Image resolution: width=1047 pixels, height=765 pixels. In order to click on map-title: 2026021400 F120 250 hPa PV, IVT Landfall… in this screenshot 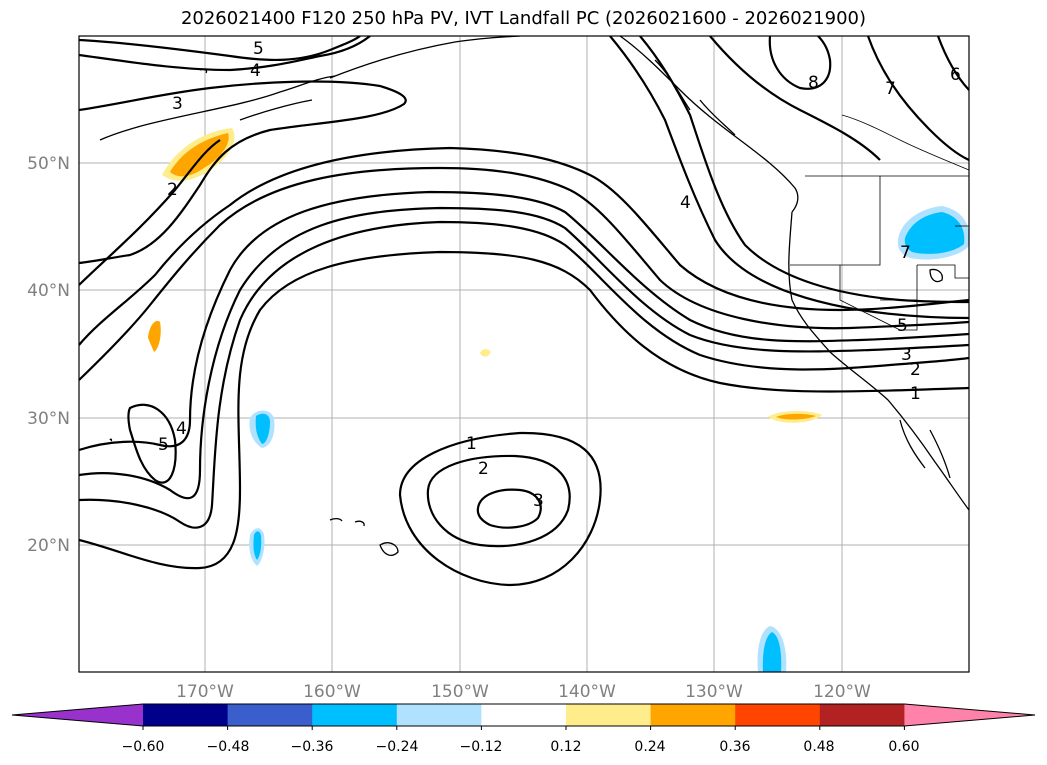, I will do `click(523, 18)`.